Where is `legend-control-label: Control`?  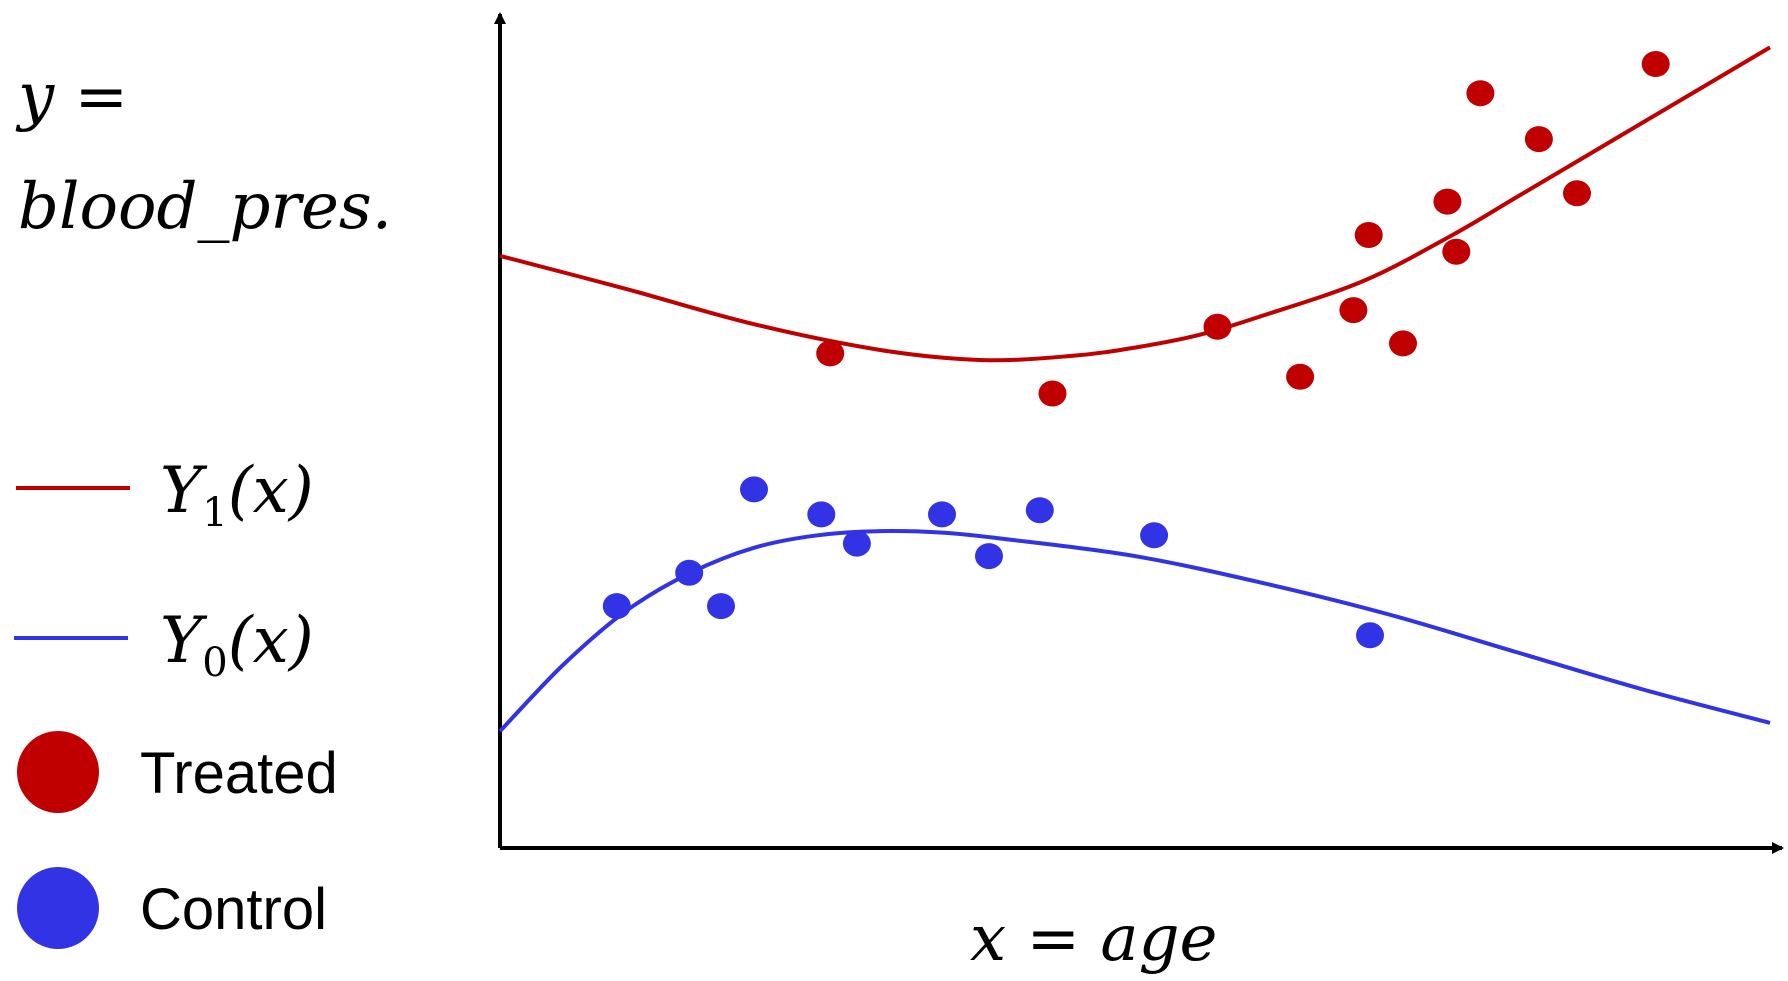 legend-control-label: Control is located at coordinates (233, 909).